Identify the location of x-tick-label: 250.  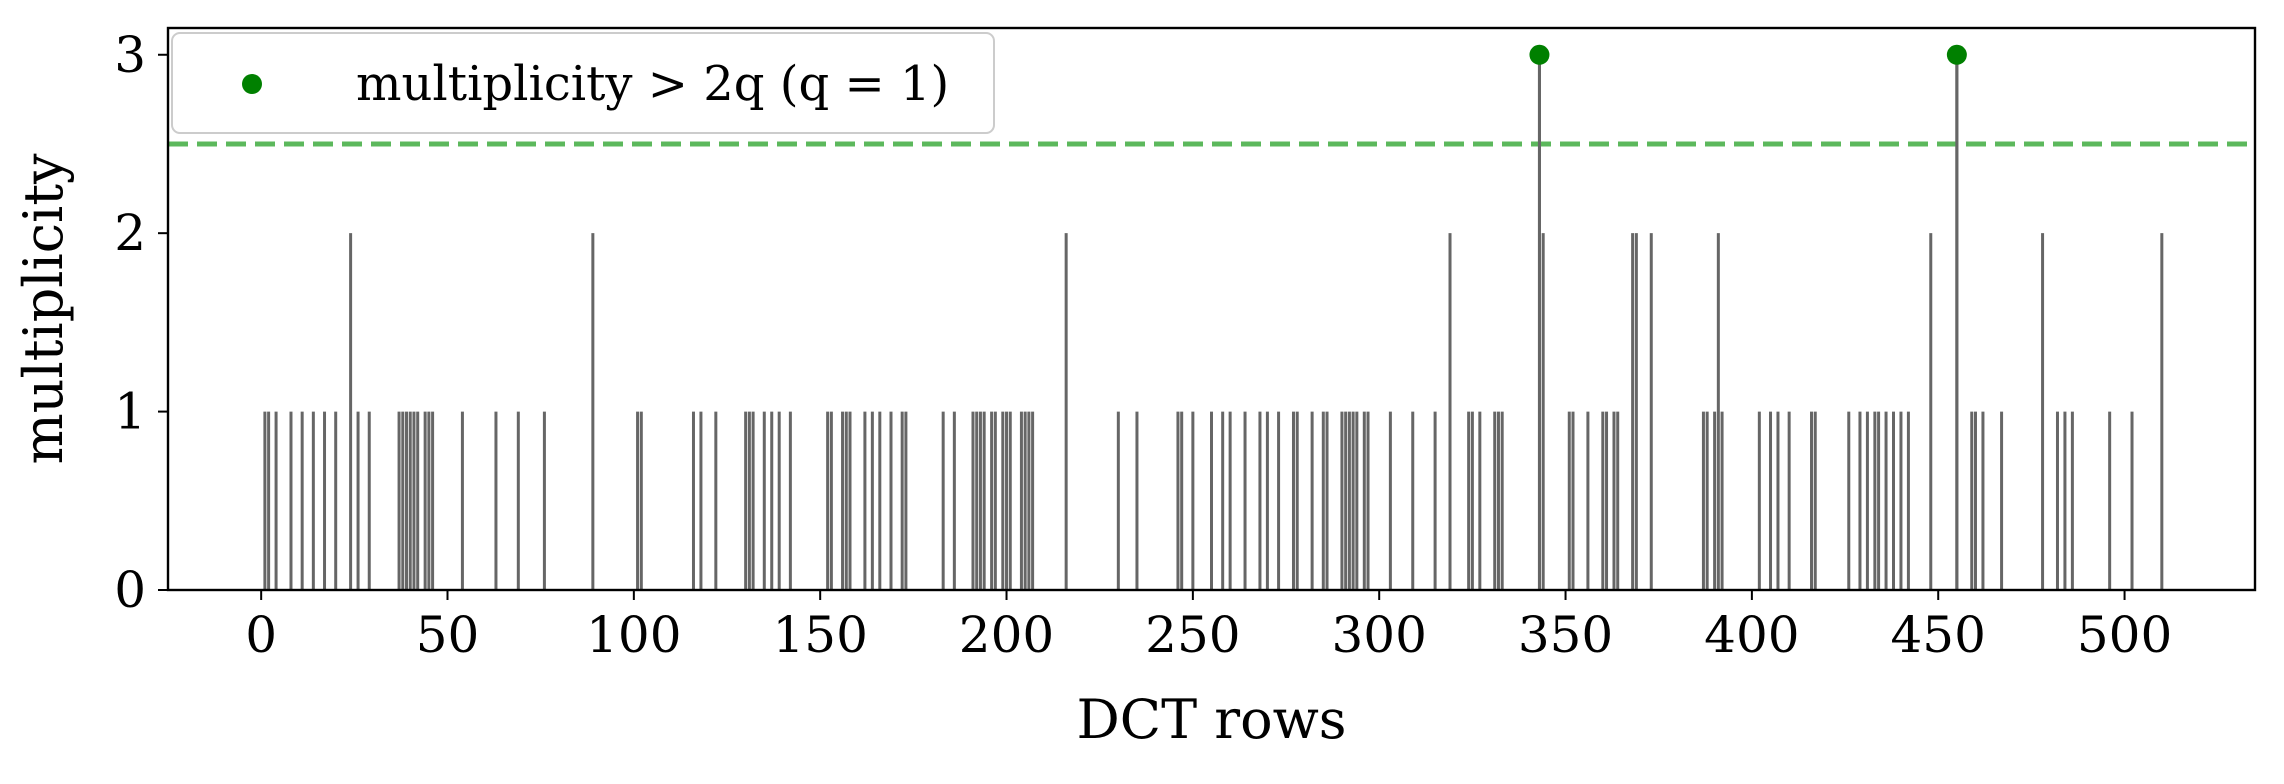
(1192, 635).